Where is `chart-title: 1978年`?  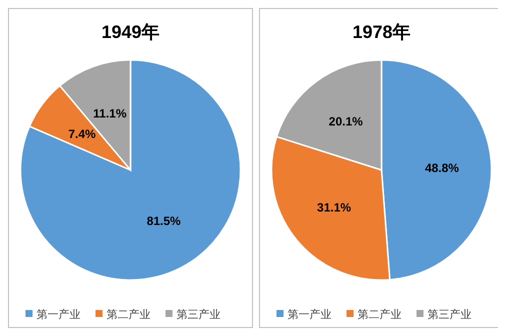
chart-title: 1978年 is located at coordinates (381, 32).